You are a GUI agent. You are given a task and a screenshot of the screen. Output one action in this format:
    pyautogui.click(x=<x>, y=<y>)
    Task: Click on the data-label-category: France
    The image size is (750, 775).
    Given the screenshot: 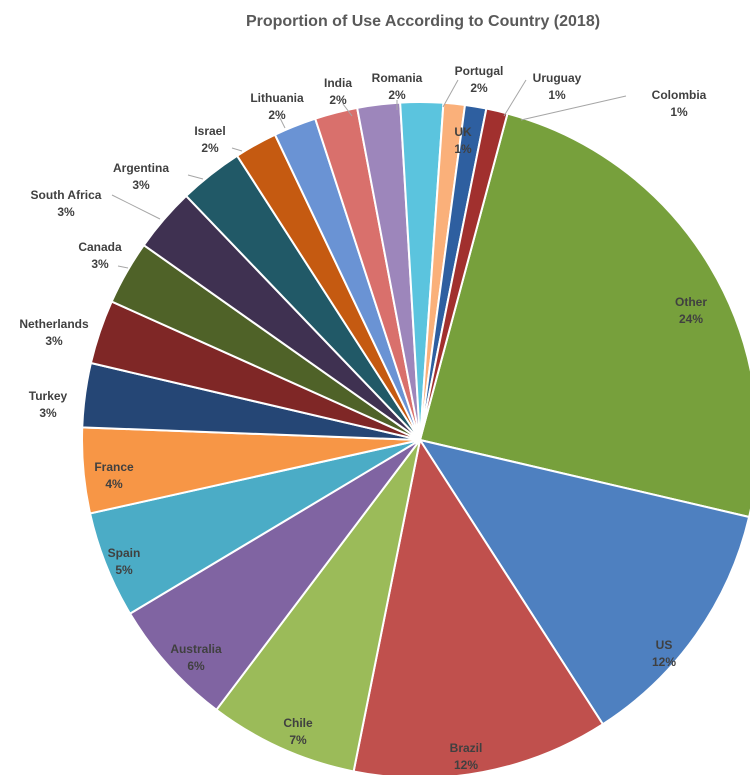 What is the action you would take?
    pyautogui.click(x=114, y=467)
    